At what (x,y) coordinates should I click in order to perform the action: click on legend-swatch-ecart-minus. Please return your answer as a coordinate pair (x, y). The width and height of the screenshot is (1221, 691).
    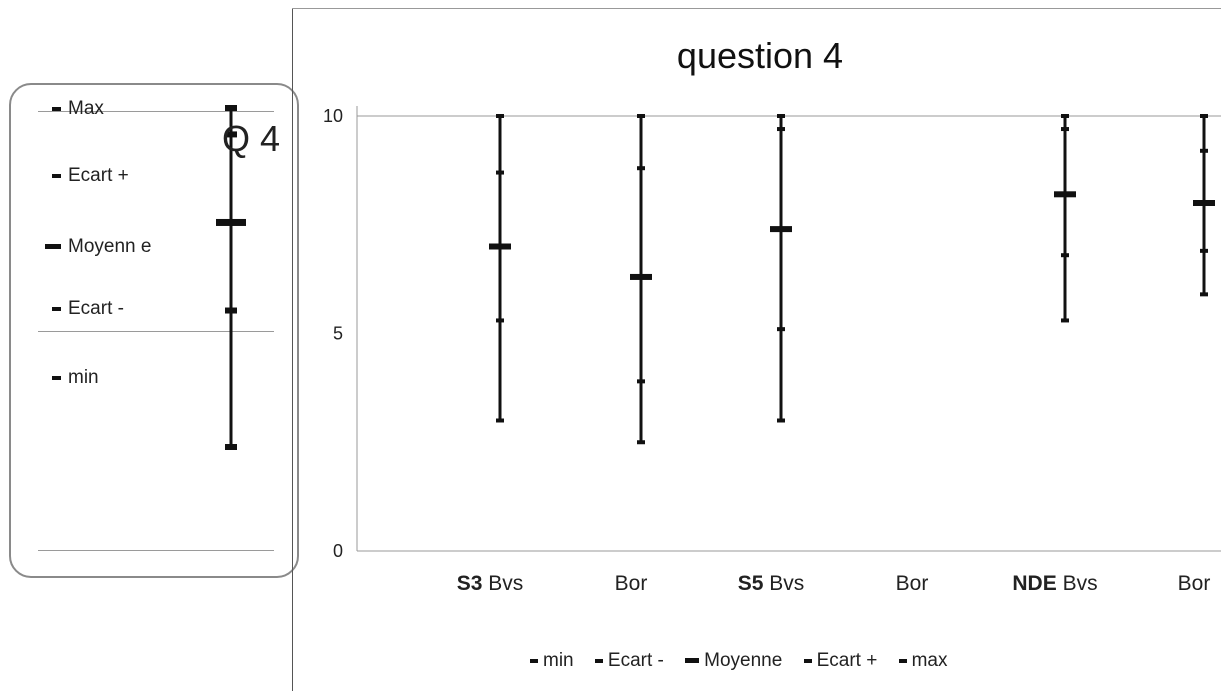
    Looking at the image, I should click on (56, 308).